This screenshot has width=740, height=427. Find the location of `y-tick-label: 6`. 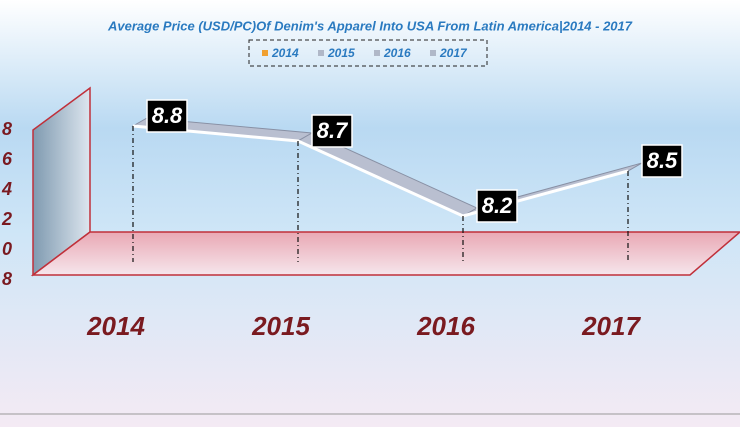

y-tick-label: 6 is located at coordinates (7, 159).